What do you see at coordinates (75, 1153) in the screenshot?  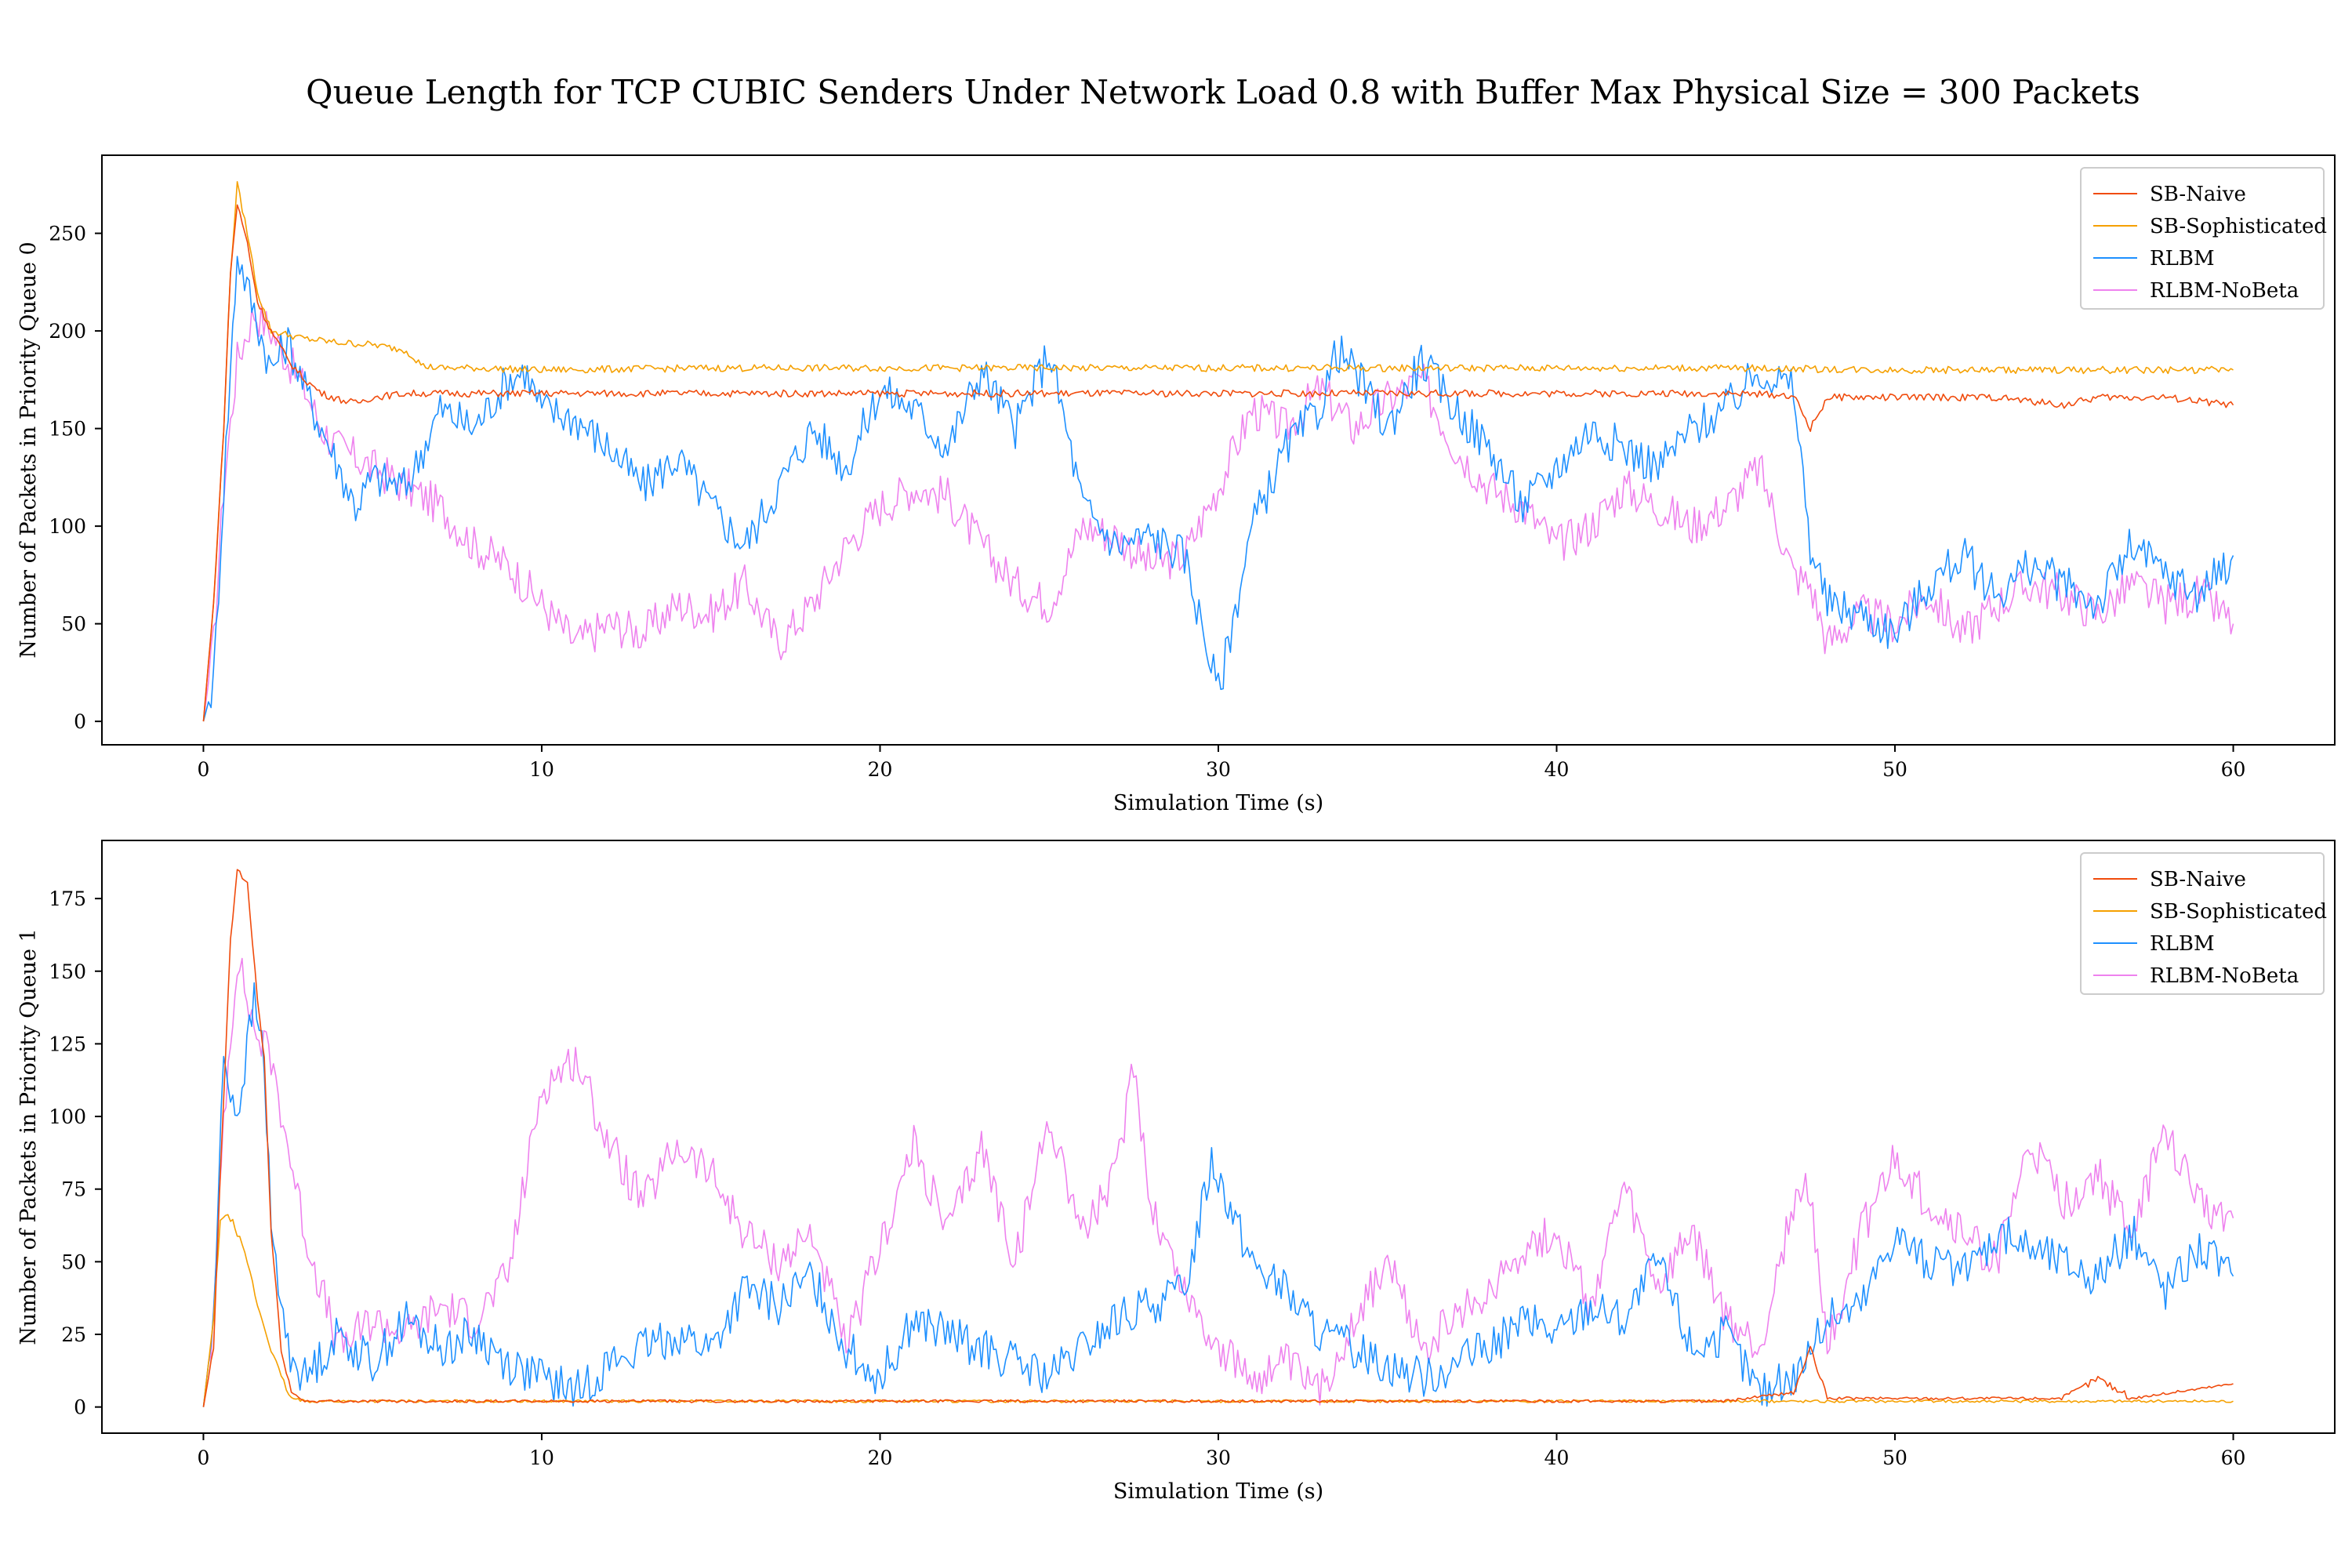 I see `y-axis-ticks-queue-1: 0 25 50 75 100 125 150 175` at bounding box center [75, 1153].